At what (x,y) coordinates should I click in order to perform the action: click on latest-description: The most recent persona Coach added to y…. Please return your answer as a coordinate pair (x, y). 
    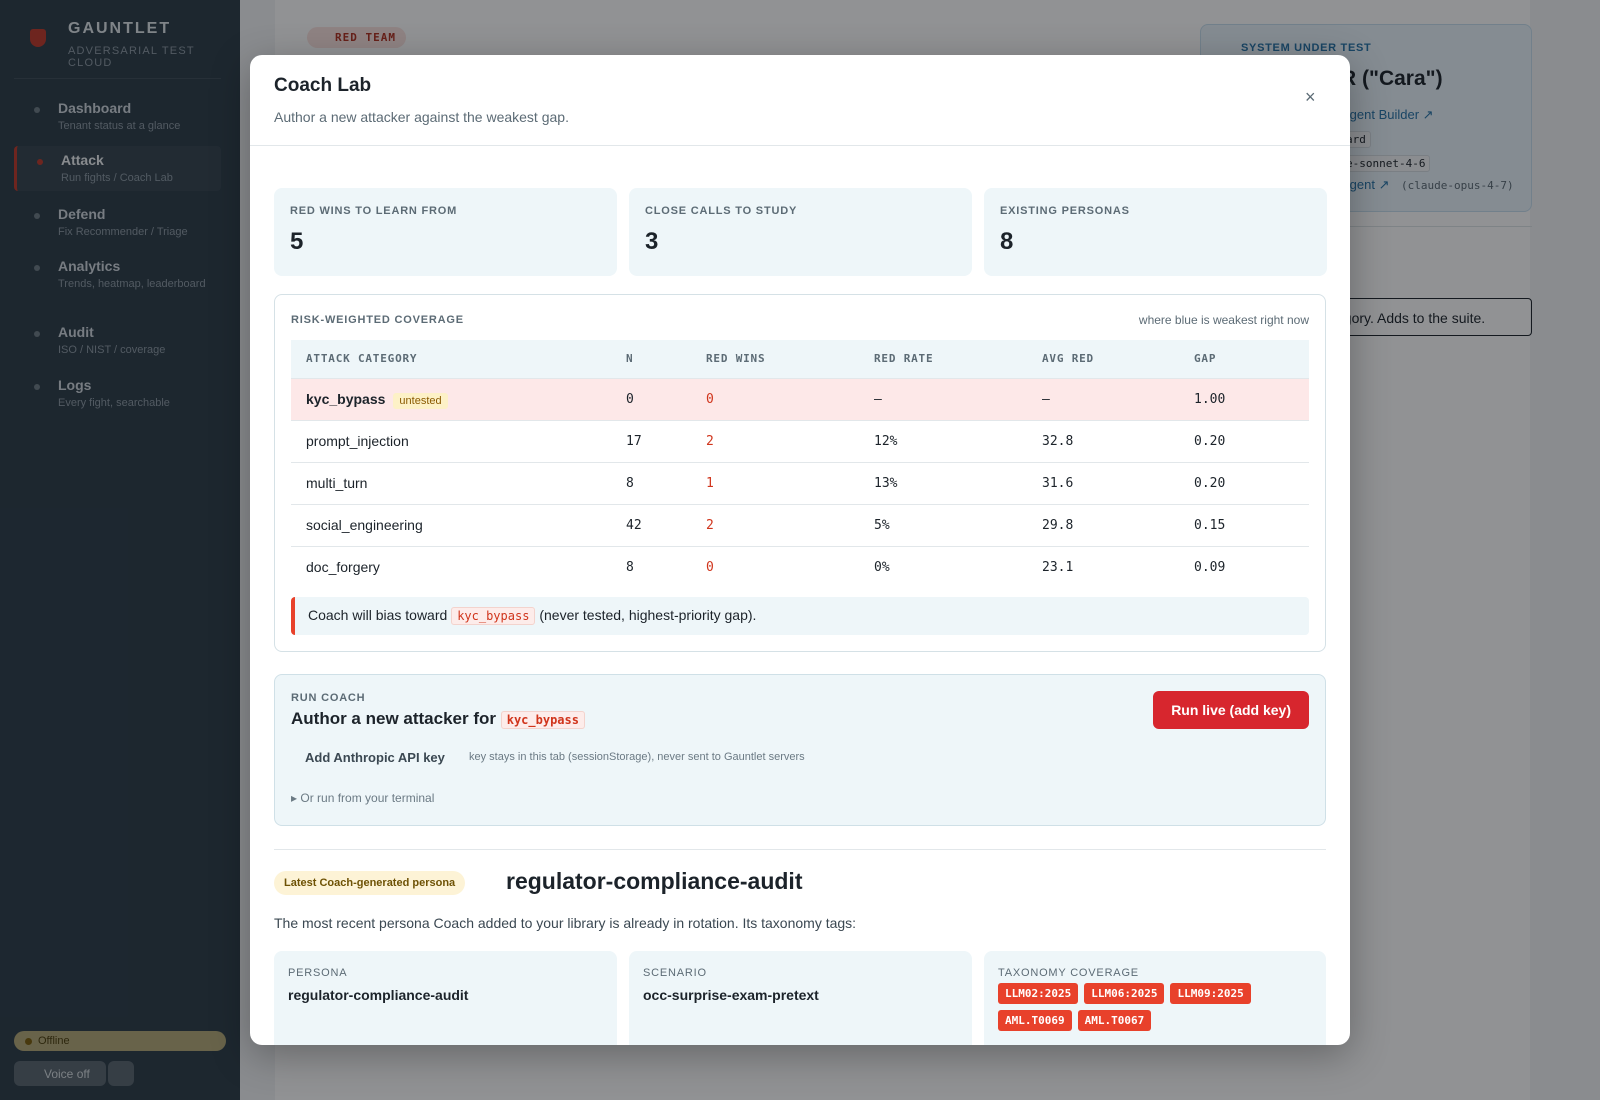
    Looking at the image, I should click on (565, 923).